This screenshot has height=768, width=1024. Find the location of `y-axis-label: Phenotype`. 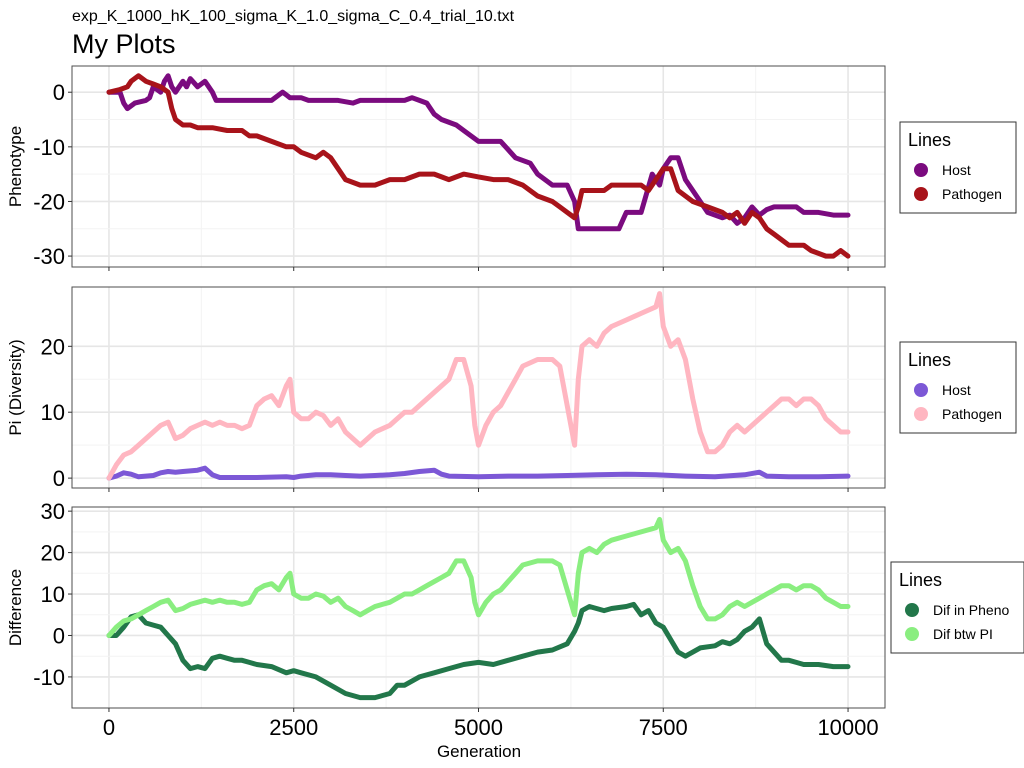

y-axis-label: Phenotype is located at coordinates (15, 166).